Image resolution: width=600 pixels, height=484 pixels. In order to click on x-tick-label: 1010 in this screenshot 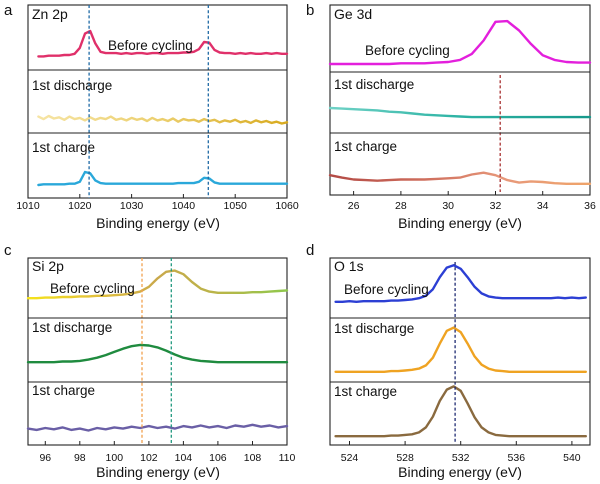, I will do `click(28, 206)`.